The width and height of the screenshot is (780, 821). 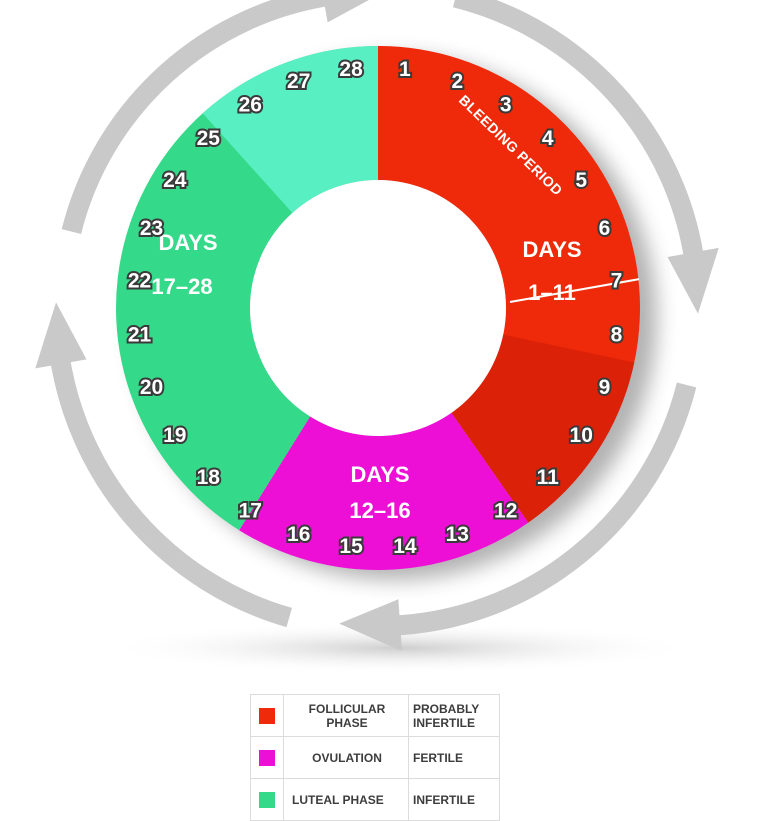 I want to click on follicular-shade, so click(x=543, y=428).